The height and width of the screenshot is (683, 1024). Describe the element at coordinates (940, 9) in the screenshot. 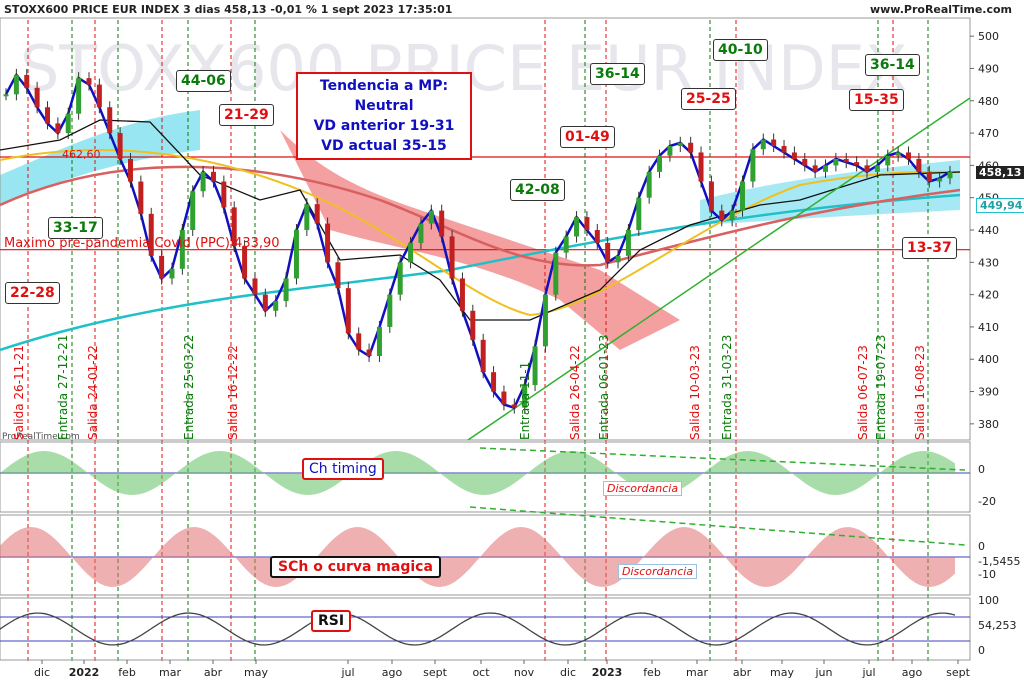

I see `site-name: www.ProRealTime.com` at that location.